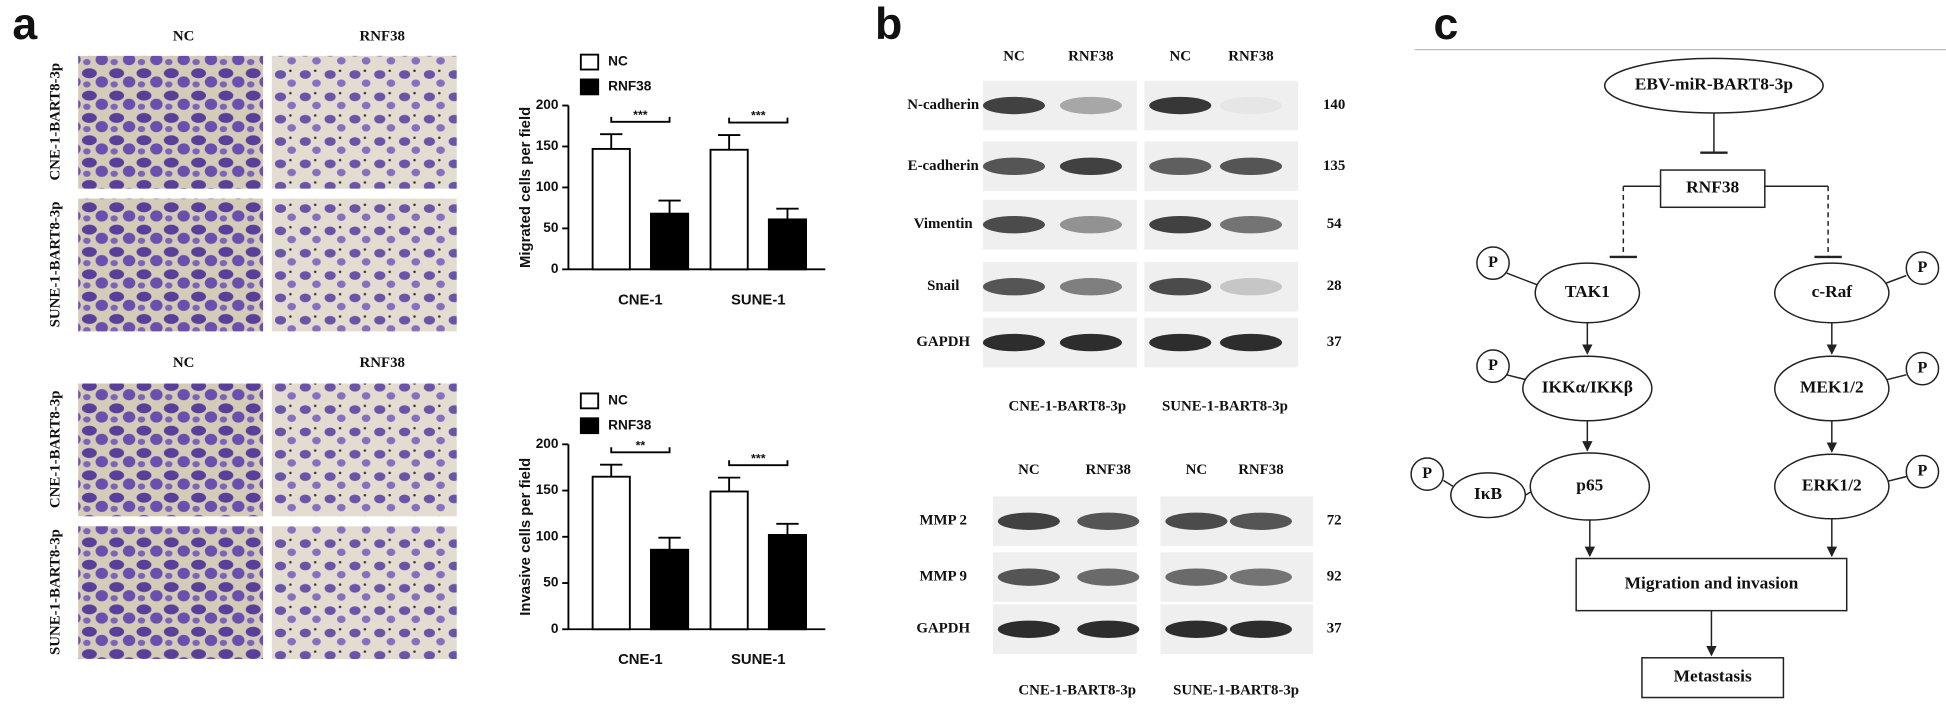  Describe the element at coordinates (25, 24) in the screenshot. I see `panel-label: a` at that location.